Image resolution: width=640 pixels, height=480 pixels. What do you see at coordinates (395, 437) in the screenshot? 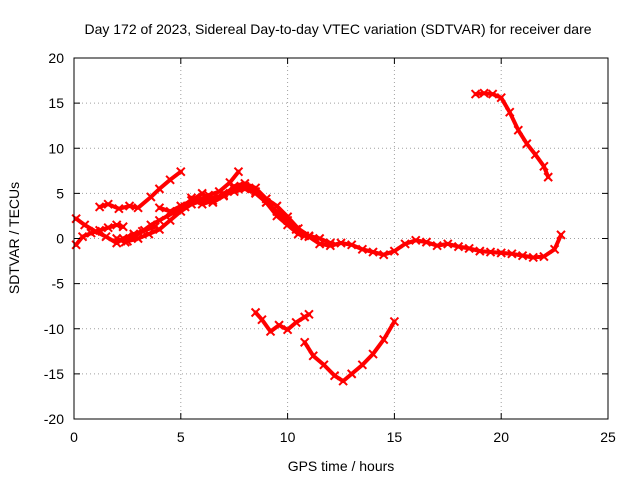
I see `x-tick-label: 15` at bounding box center [395, 437].